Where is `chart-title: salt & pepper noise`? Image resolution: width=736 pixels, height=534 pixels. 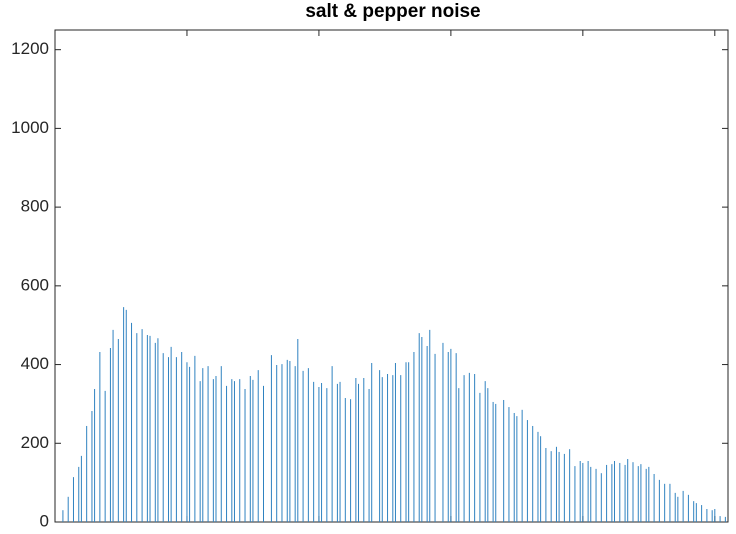 chart-title: salt & pepper noise is located at coordinates (392, 11).